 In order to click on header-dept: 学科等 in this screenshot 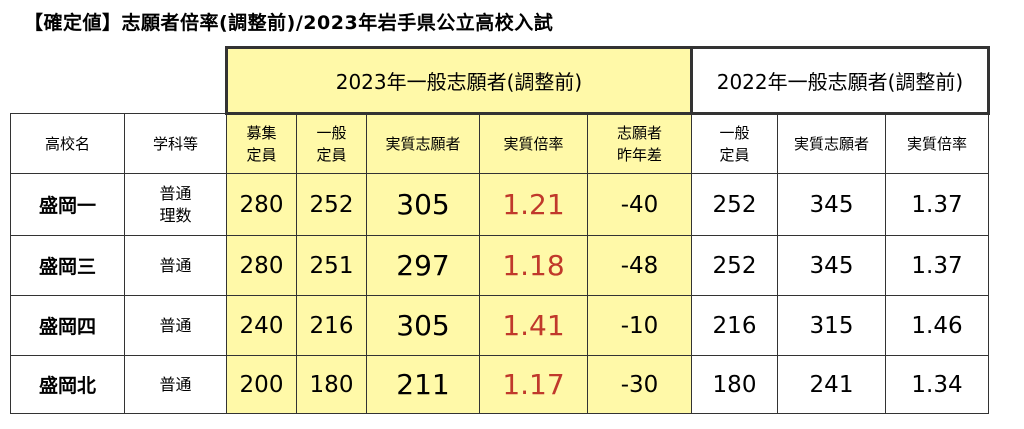, I will do `click(175, 143)`.